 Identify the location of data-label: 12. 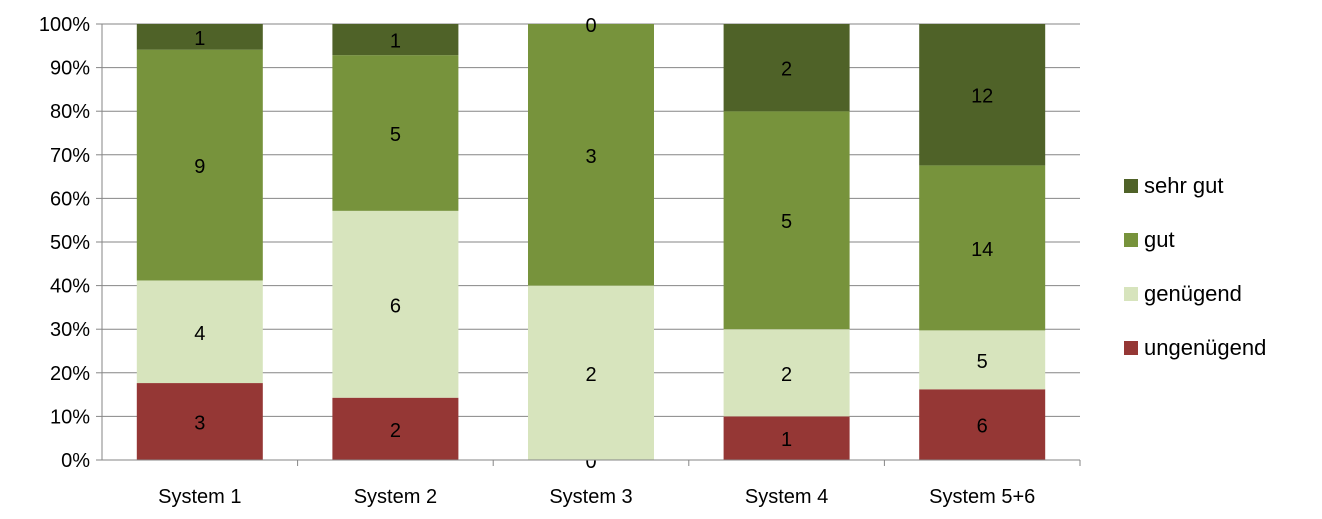
(982, 97).